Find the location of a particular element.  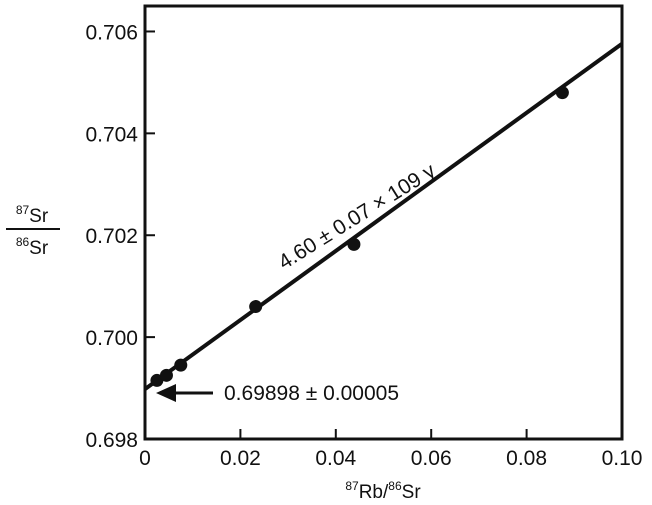

intercept-arrow is located at coordinates (184, 393).